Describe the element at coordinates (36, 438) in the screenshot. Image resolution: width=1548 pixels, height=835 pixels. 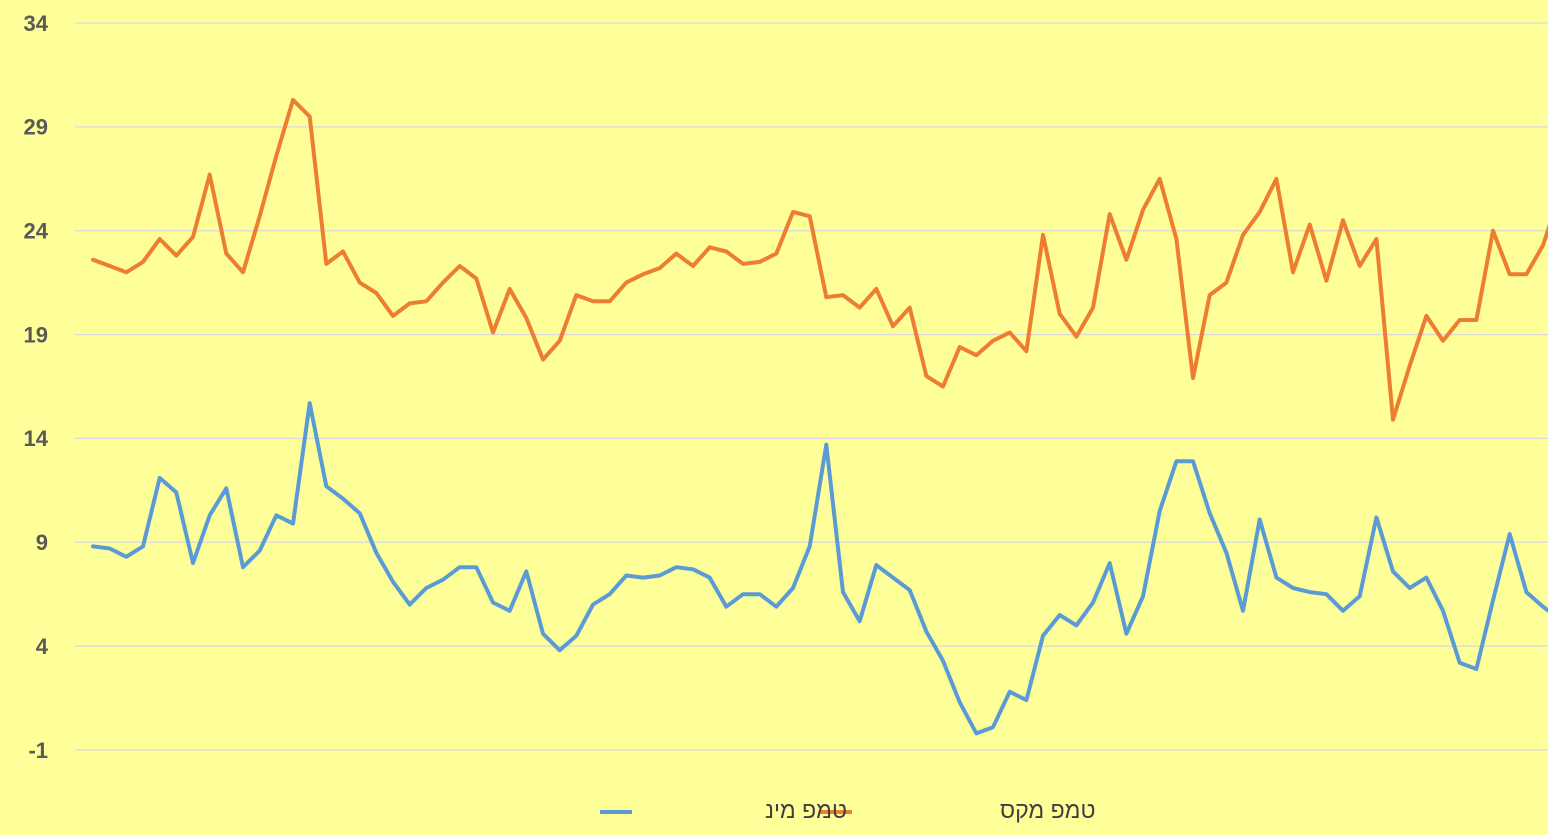
I see `y-tick-label: 14` at that location.